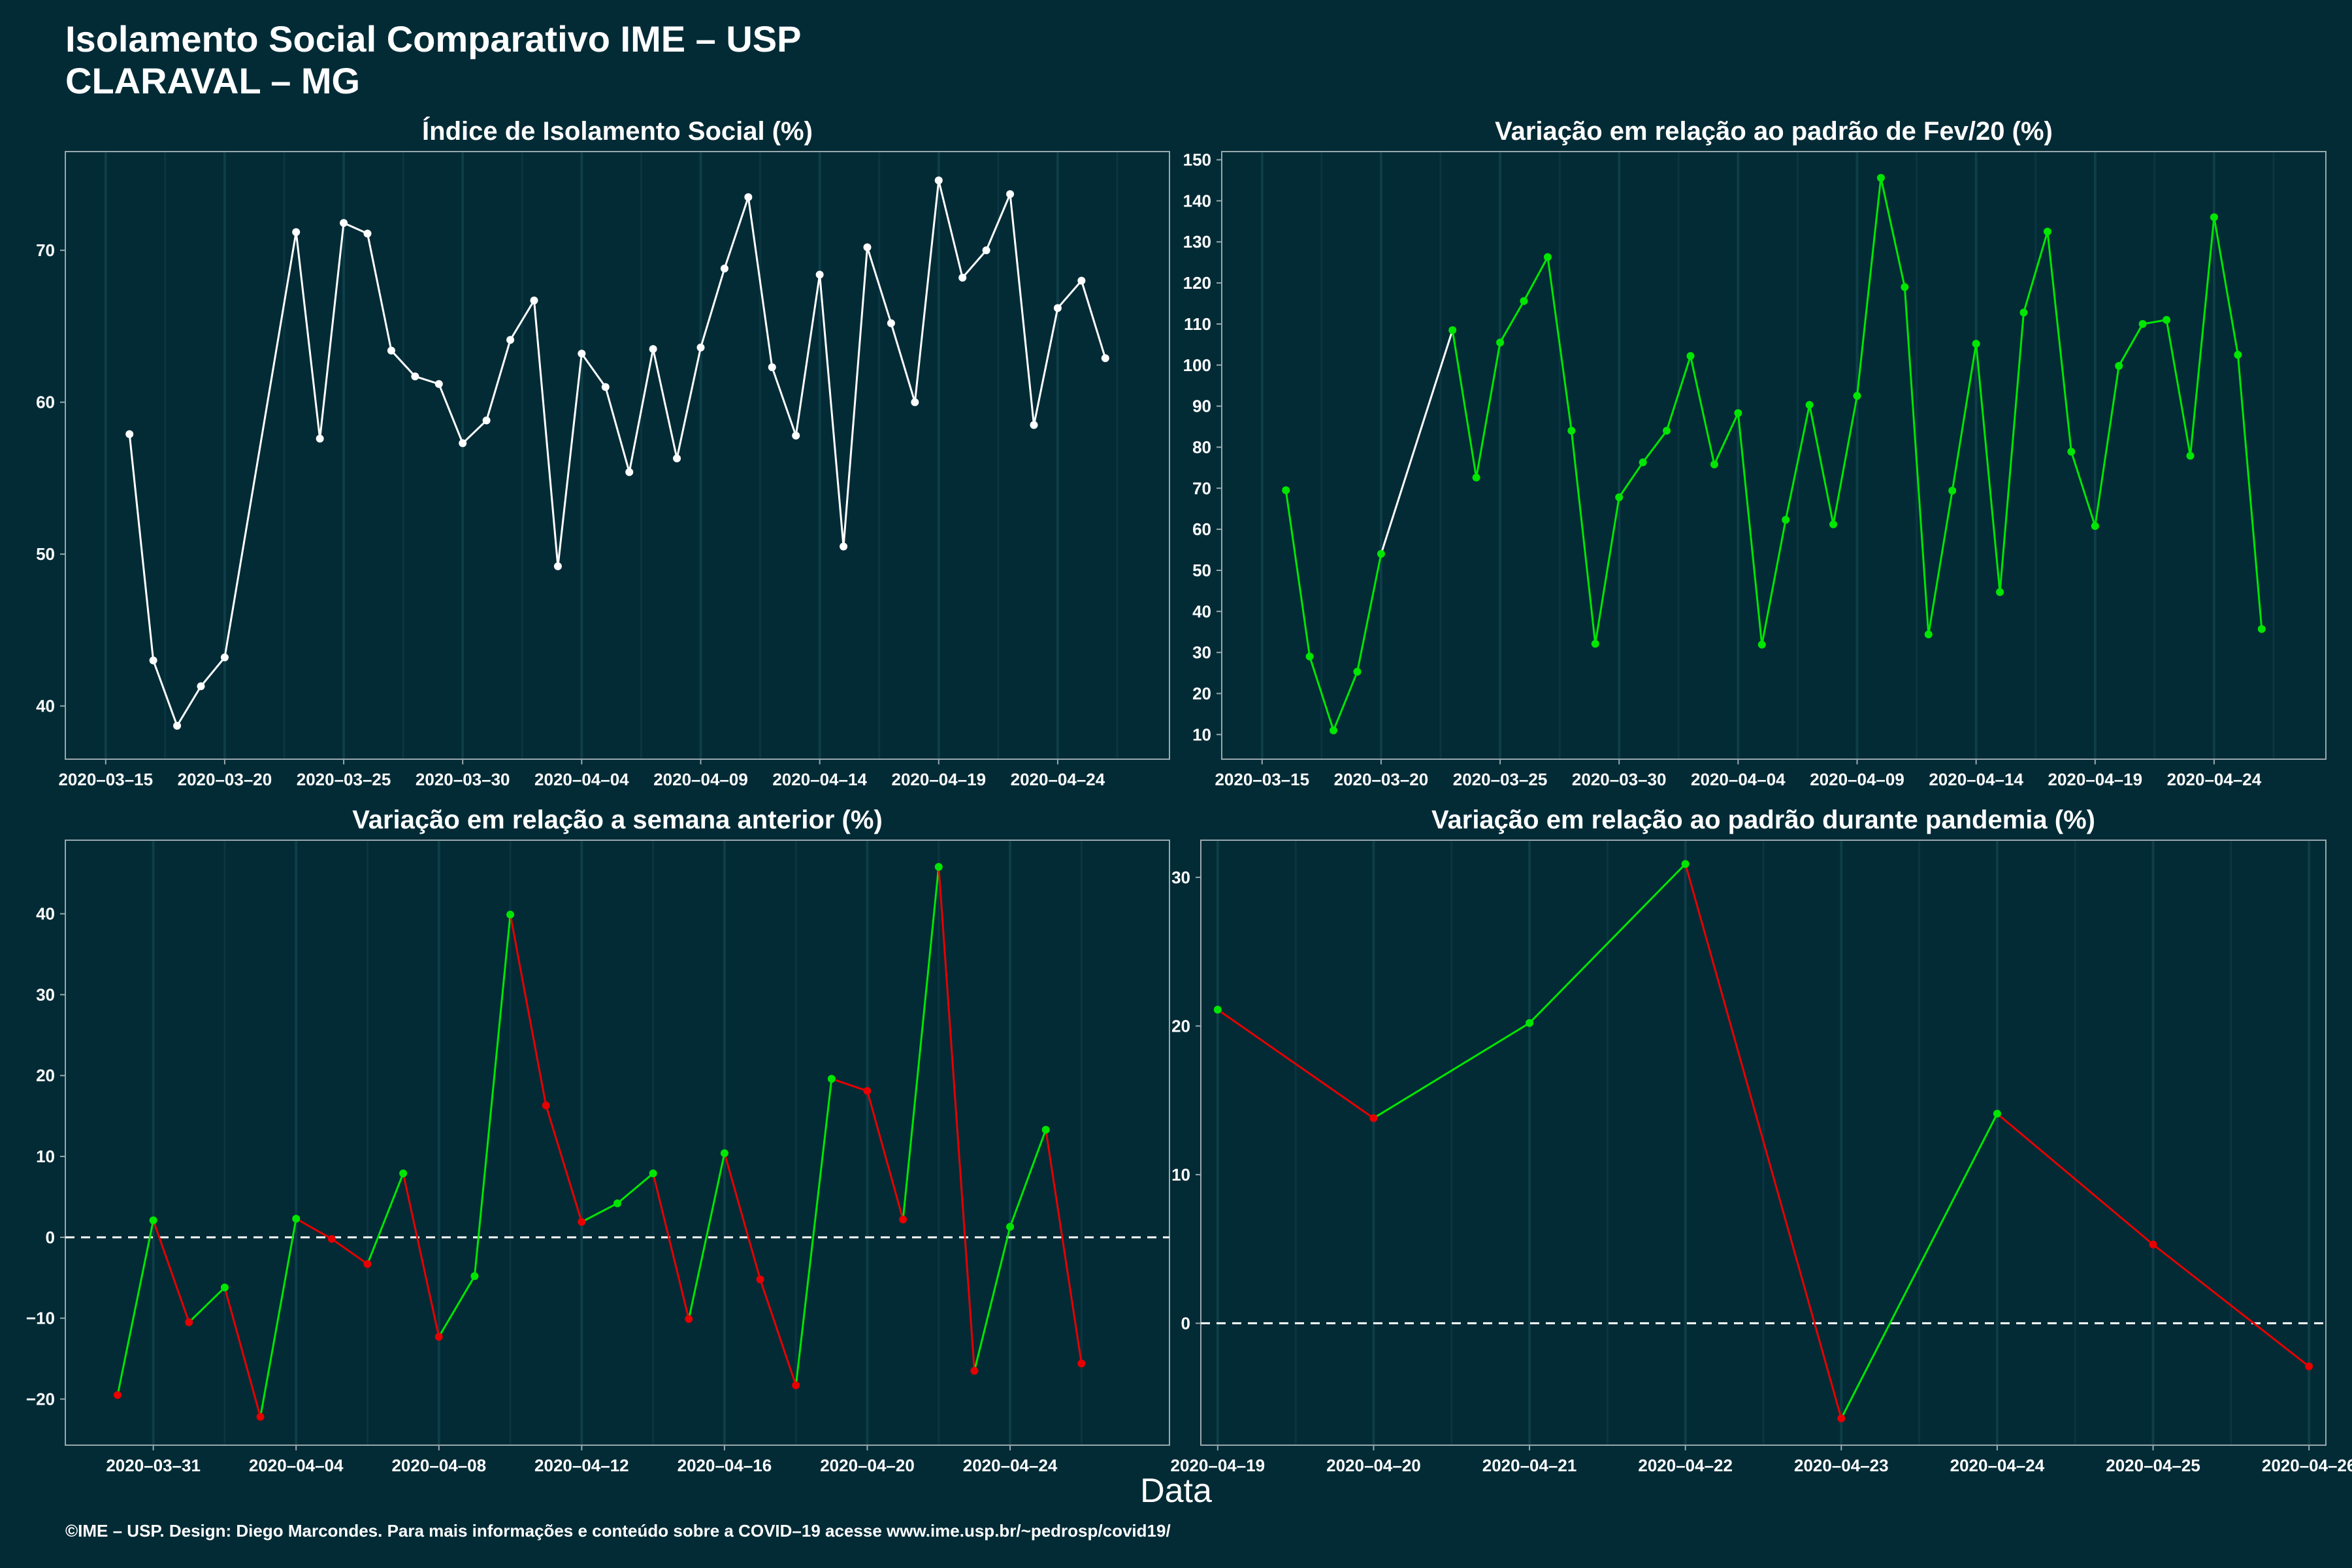  I want to click on y-tick-label: 30, so click(1180, 877).